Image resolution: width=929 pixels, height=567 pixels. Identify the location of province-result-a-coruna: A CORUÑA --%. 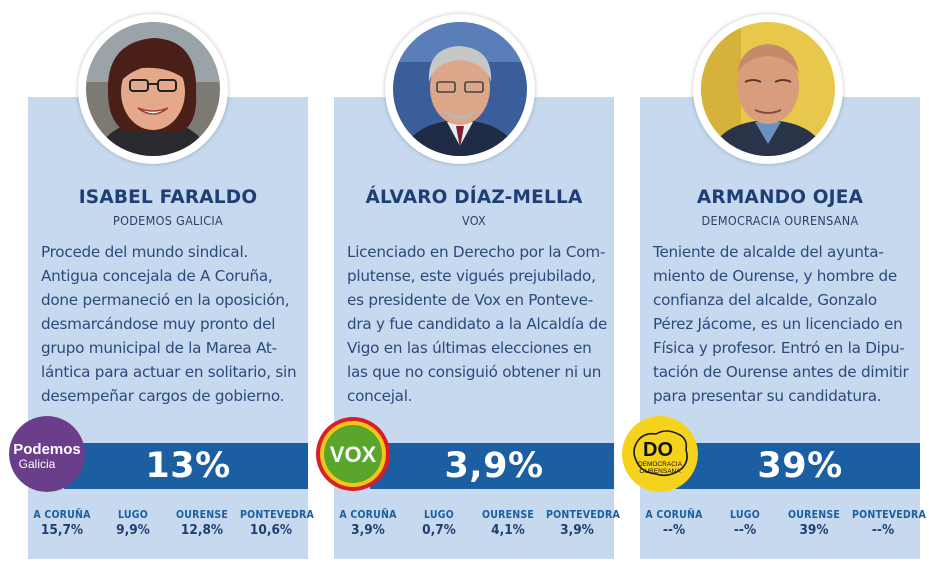
(674, 523).